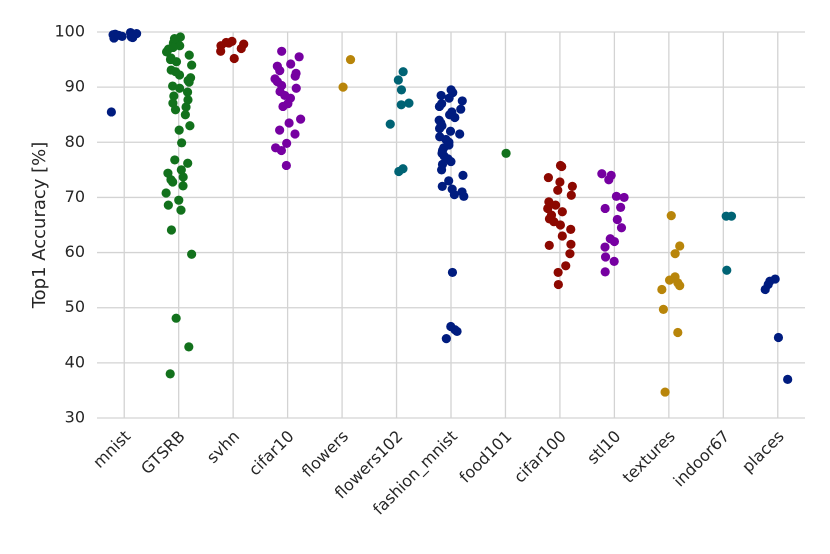 The width and height of the screenshot is (830, 554). Describe the element at coordinates (111, 449) in the screenshot. I see `x-tick-label: mnist` at that location.